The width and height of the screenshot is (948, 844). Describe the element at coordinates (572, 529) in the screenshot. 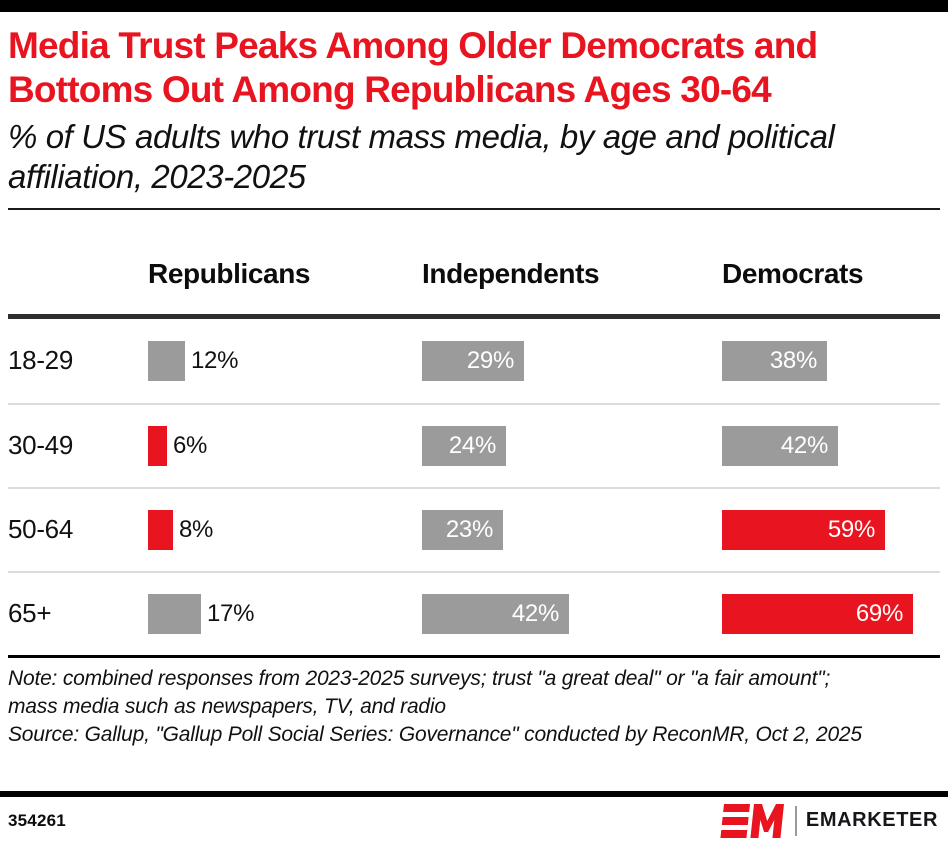

I see `bar-cell-independents-50-64: 23%` at that location.